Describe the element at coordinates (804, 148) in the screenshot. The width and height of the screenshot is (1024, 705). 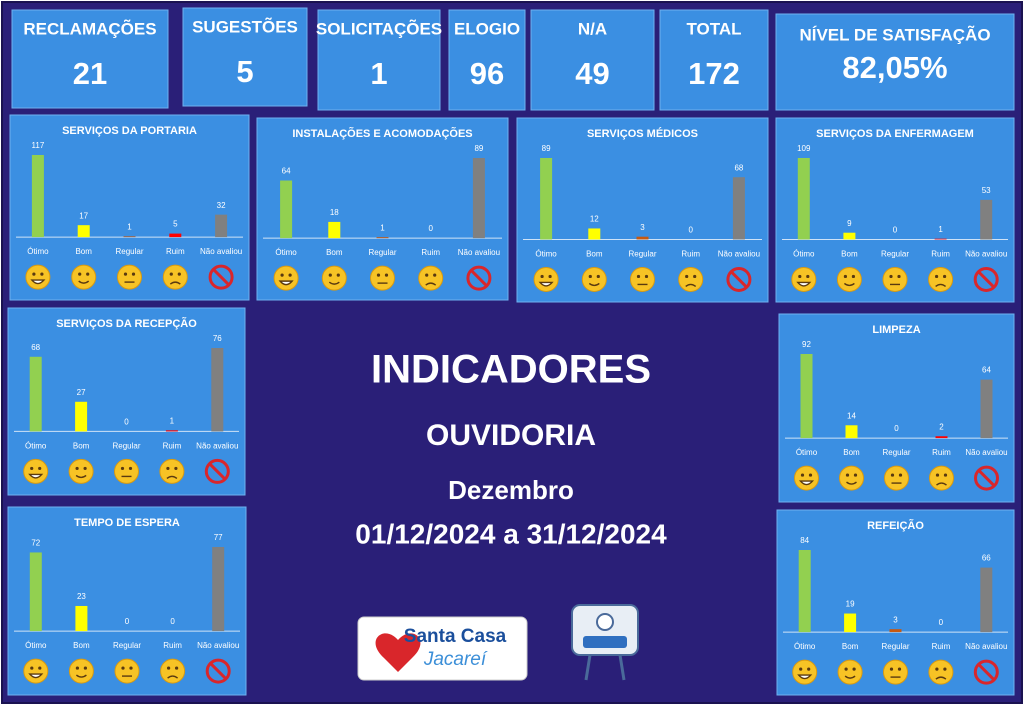
I see `value-label: 109` at that location.